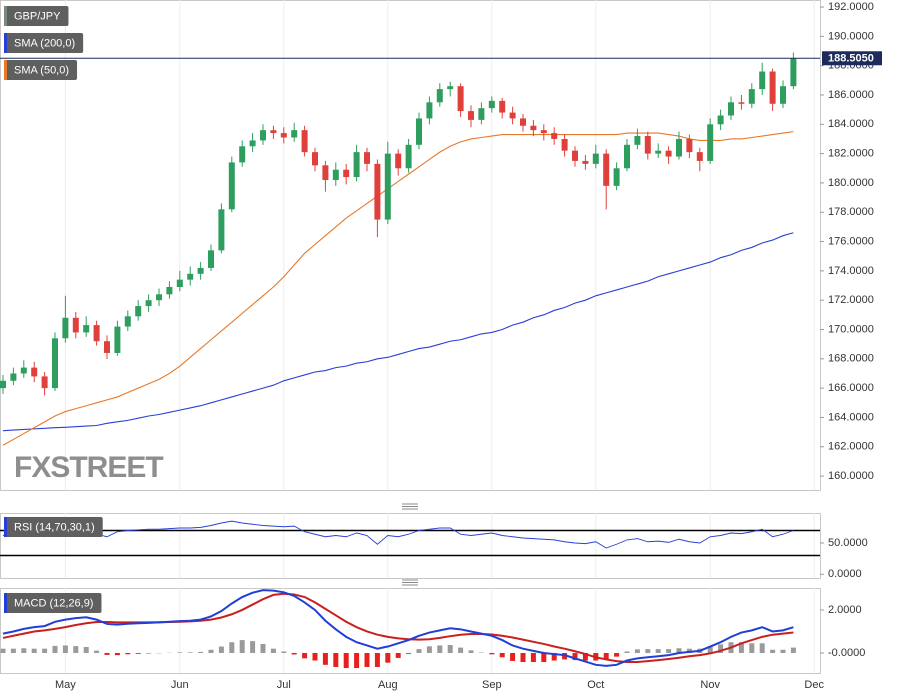 The height and width of the screenshot is (697, 898). I want to click on y-tick-label: 2.0000, so click(845, 610).